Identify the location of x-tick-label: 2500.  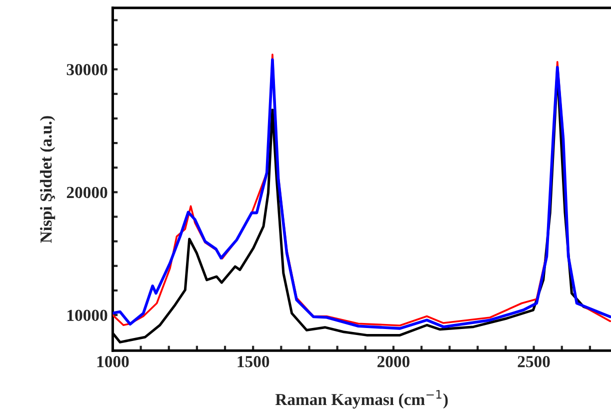
(534, 362).